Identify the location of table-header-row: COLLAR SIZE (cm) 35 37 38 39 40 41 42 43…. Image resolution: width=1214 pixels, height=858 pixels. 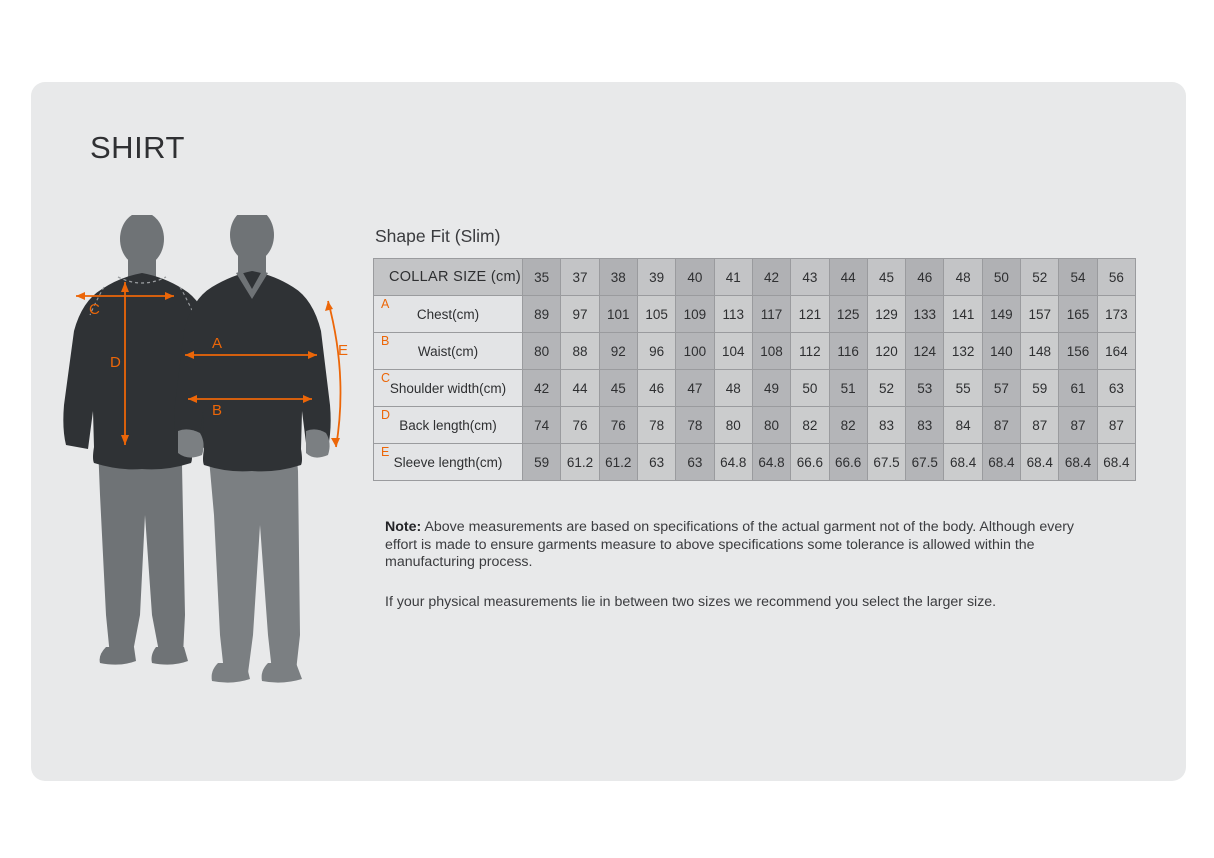
(754, 277).